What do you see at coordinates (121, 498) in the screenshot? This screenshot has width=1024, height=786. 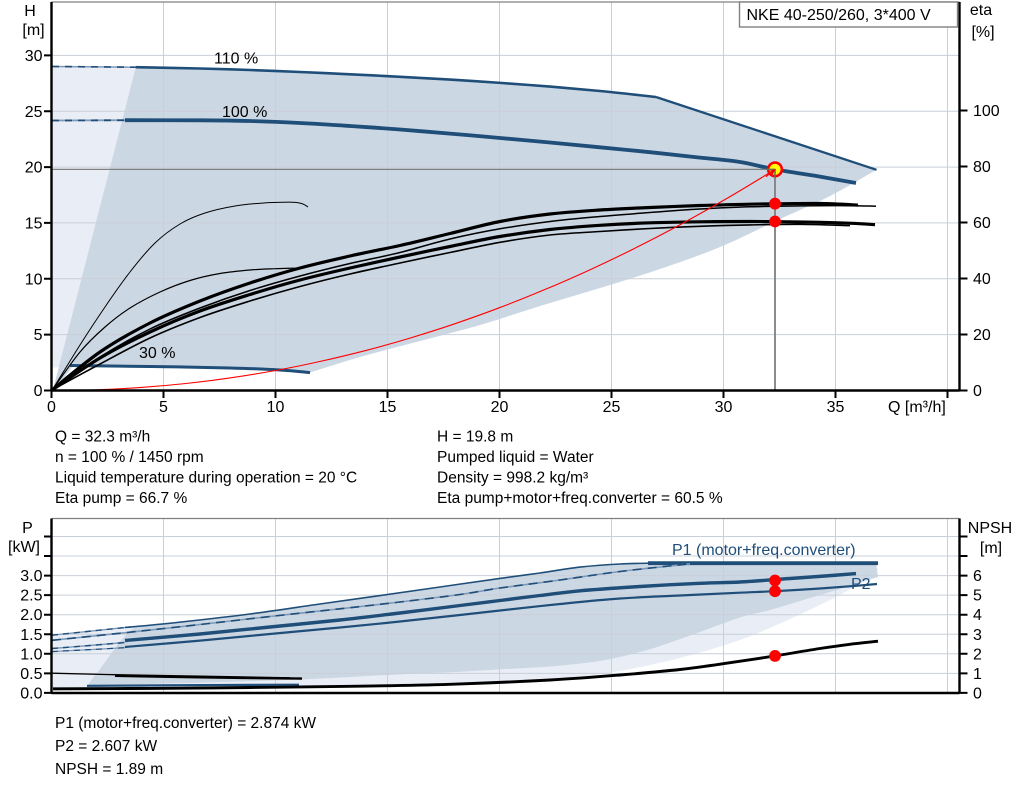 I see `svg-text: Eta pump = 66.7 %` at bounding box center [121, 498].